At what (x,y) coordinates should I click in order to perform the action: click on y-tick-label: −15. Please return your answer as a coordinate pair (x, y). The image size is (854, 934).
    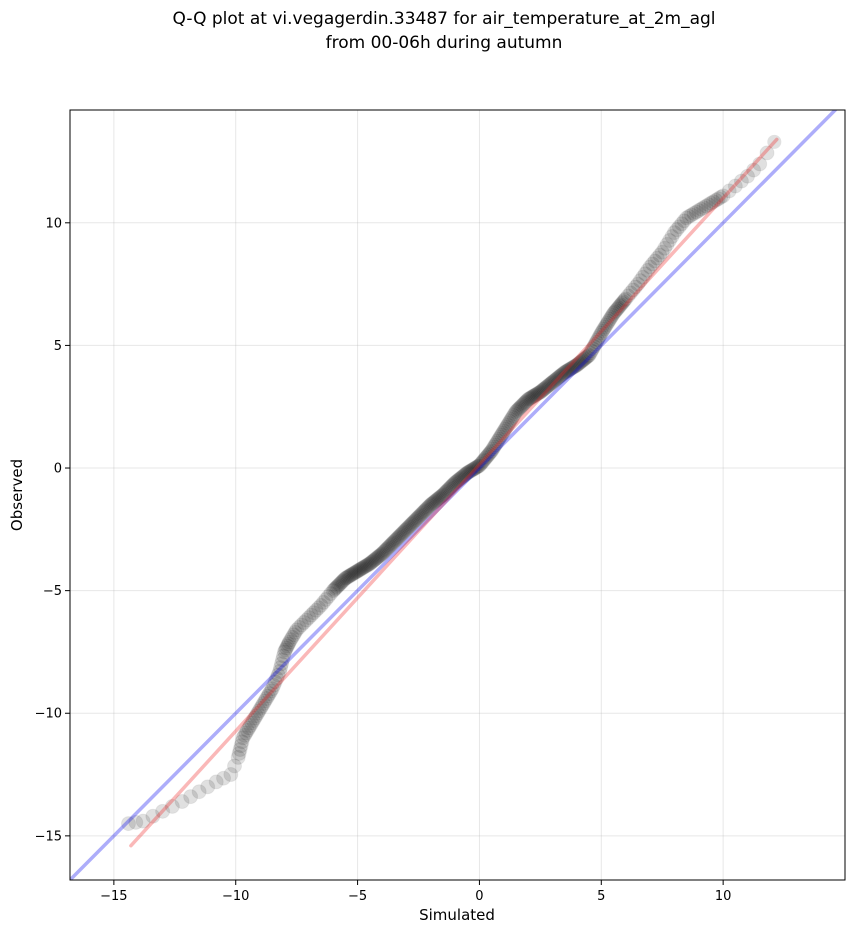
    Looking at the image, I should click on (48, 836).